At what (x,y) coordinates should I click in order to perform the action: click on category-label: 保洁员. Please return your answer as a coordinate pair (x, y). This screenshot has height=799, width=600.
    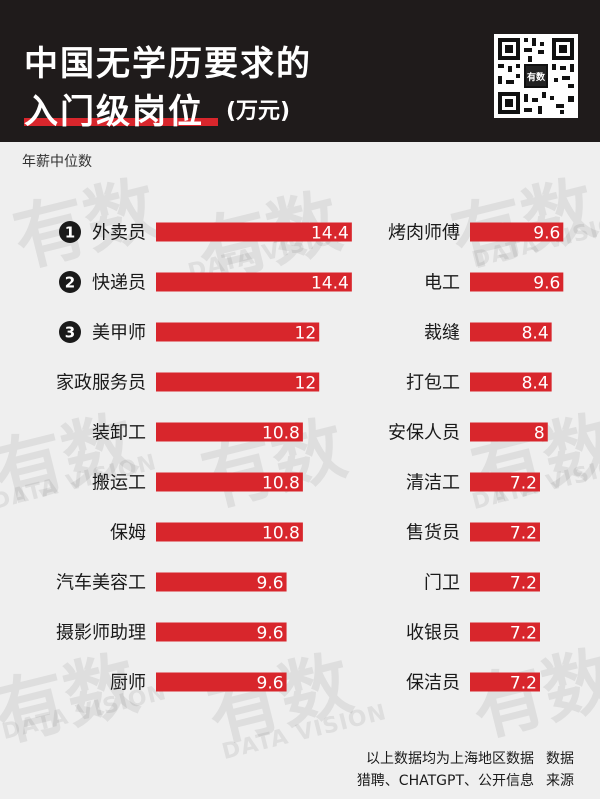
    Looking at the image, I should click on (433, 683).